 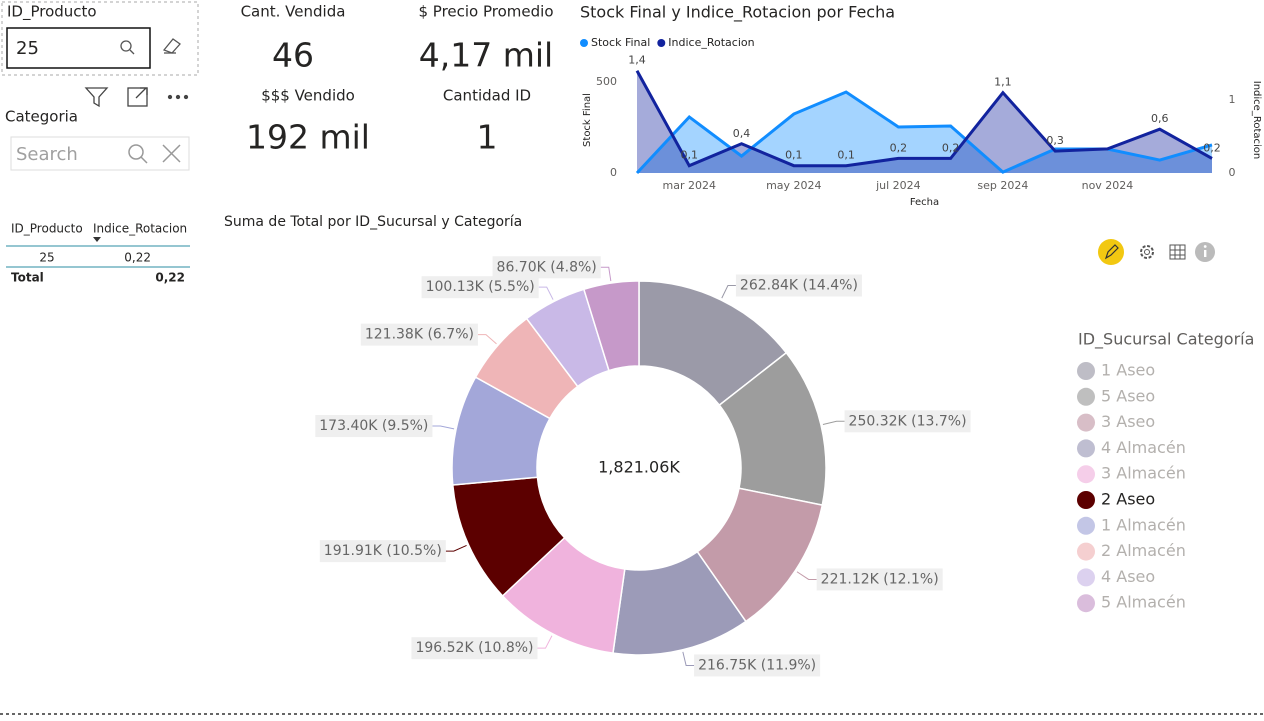 I want to click on data-label: 196.52K (10.8%), so click(x=474, y=648).